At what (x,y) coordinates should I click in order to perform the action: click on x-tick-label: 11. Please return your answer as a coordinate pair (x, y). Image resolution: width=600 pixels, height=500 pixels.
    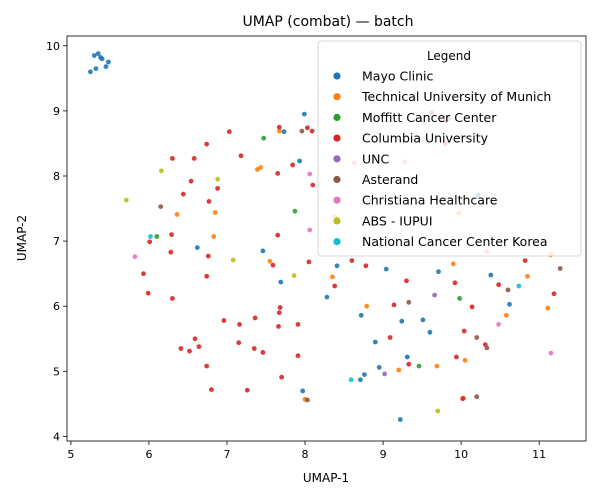
    Looking at the image, I should click on (539, 454).